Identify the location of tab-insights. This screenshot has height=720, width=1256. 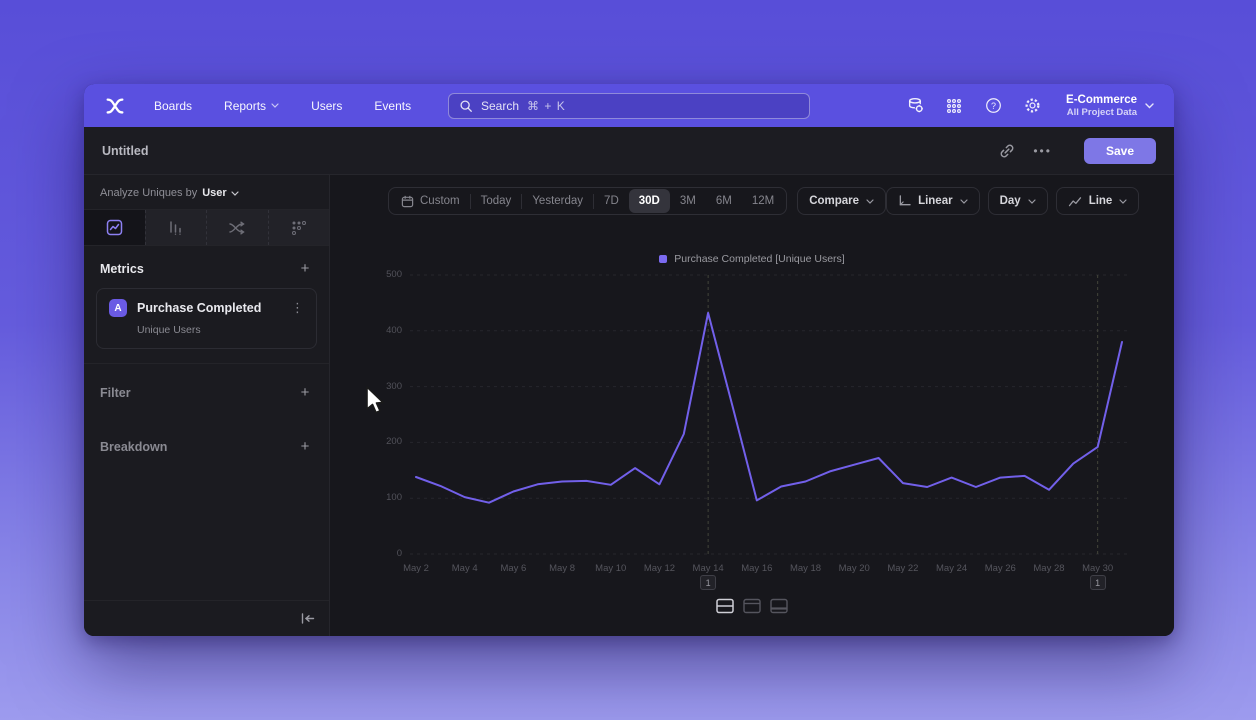
(114, 227).